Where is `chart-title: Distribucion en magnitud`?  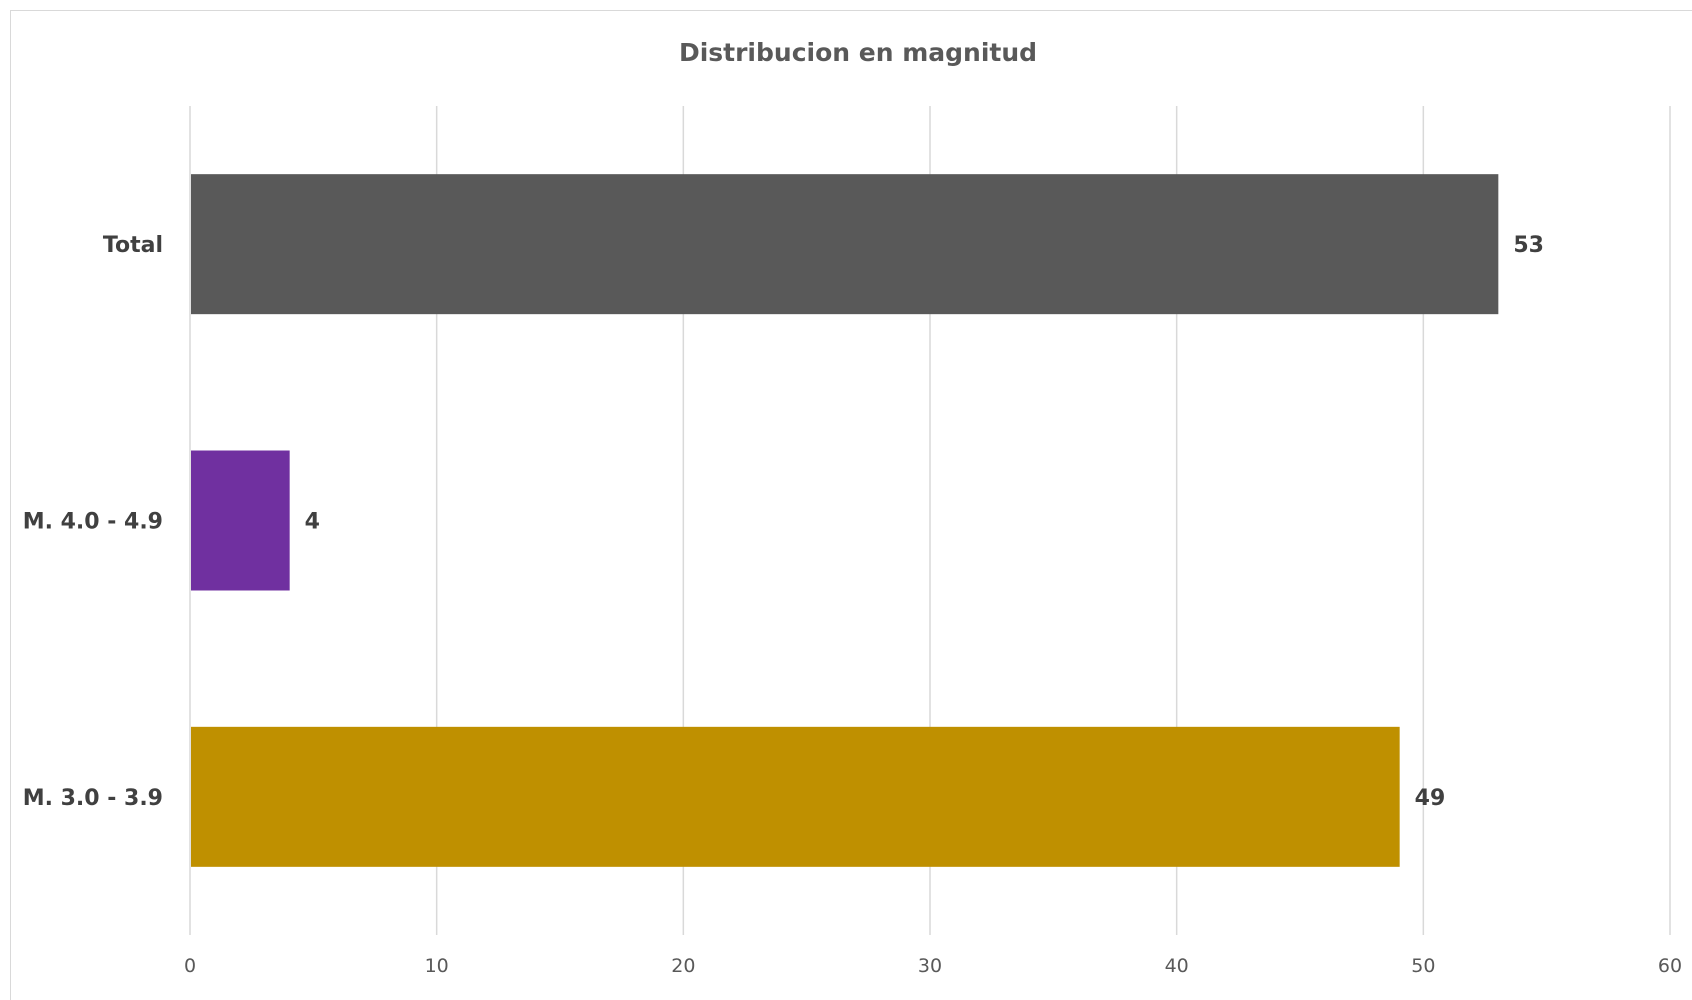
chart-title: Distribucion en magnitud is located at coordinates (858, 52).